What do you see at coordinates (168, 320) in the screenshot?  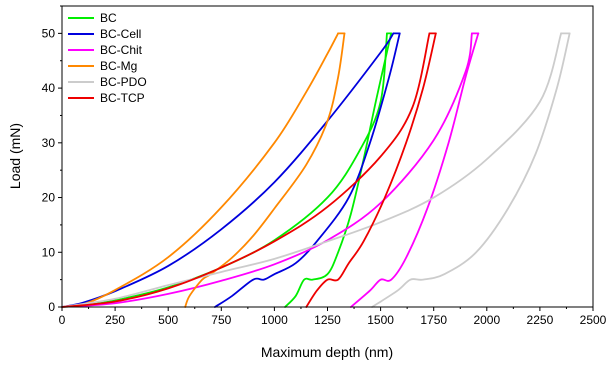 I see `x-tick-label: 500` at bounding box center [168, 320].